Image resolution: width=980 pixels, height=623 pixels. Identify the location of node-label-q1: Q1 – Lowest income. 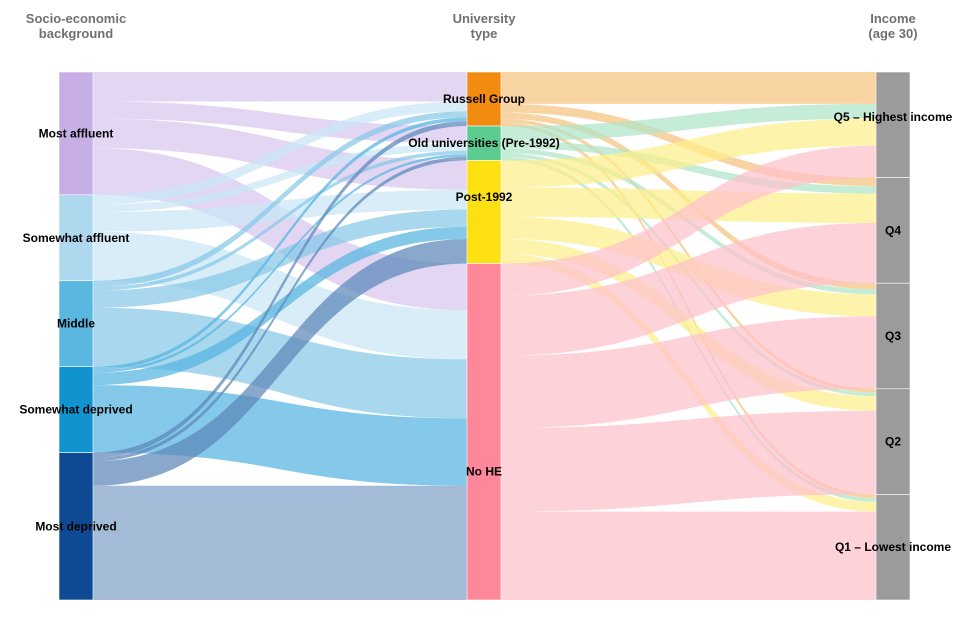
(893, 547).